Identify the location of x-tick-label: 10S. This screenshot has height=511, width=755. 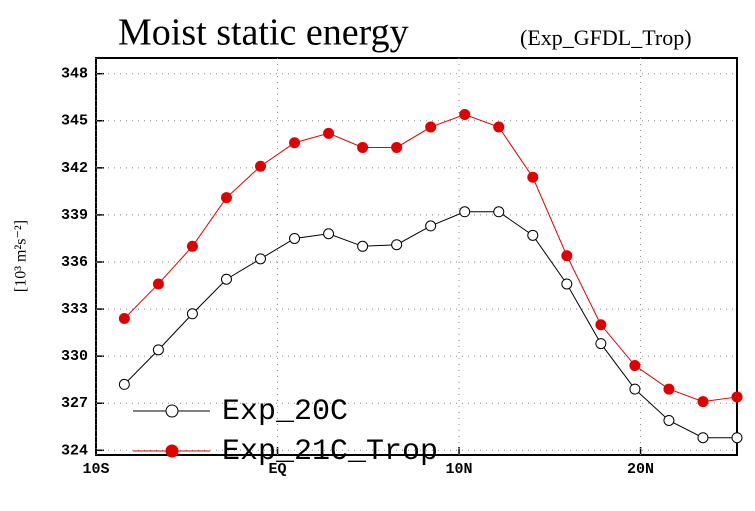
(95, 469).